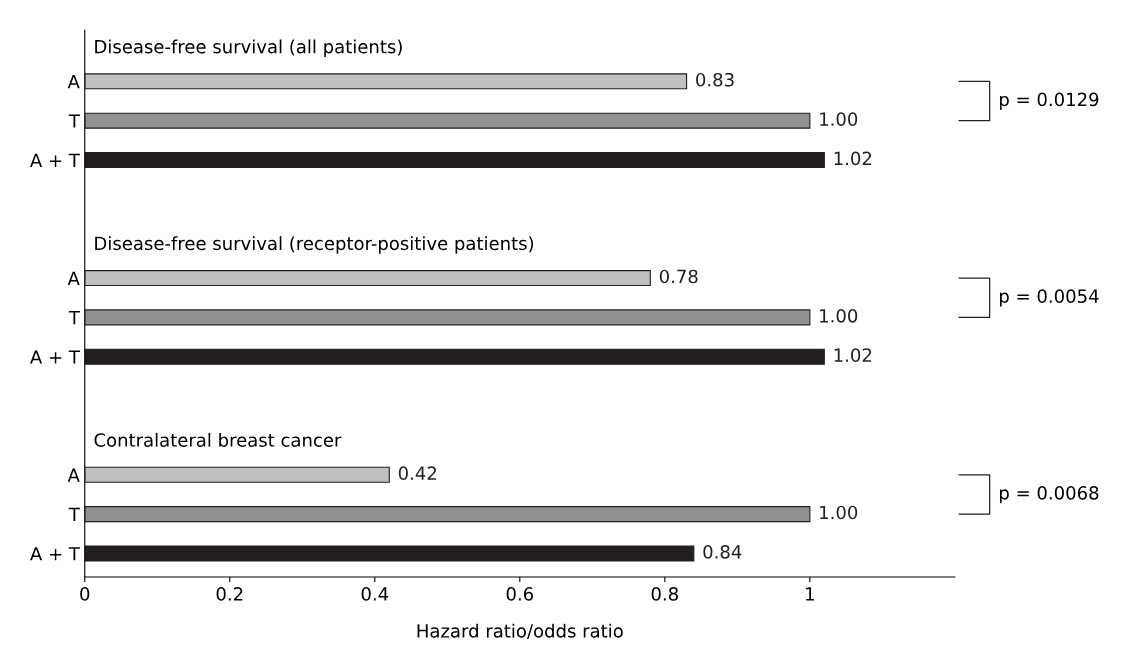 This screenshot has width=1130, height=671. I want to click on data-label: 0.84, so click(722, 552).